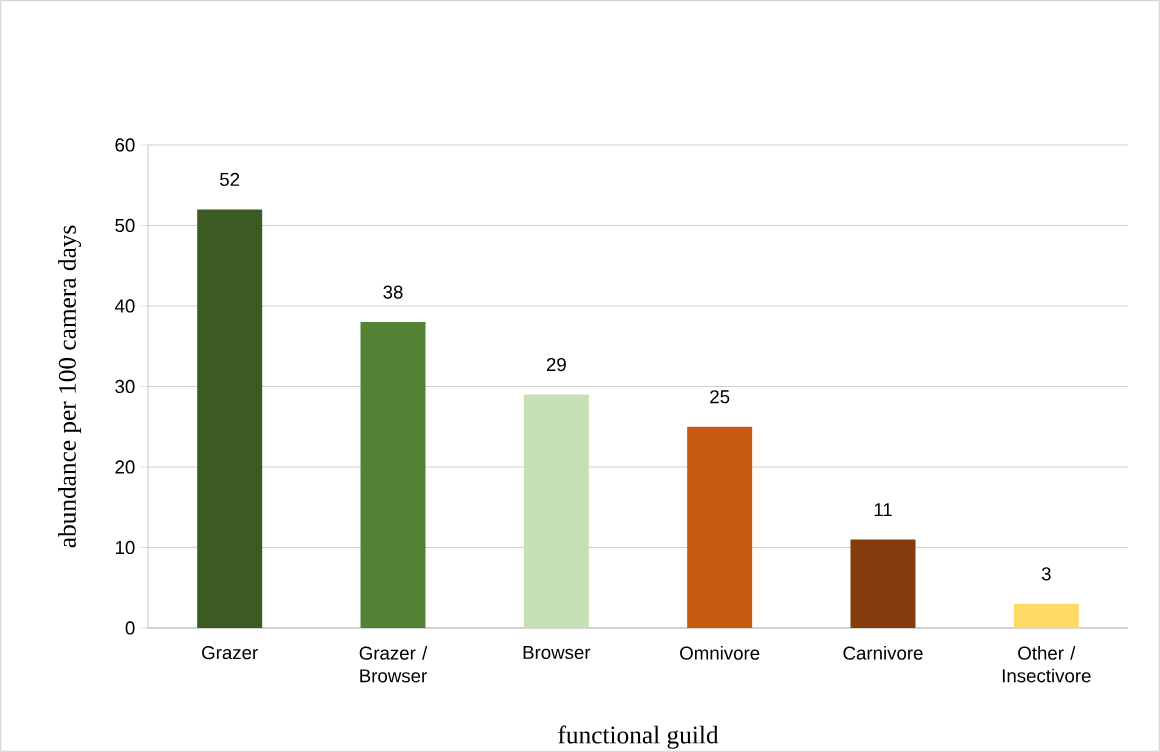 The width and height of the screenshot is (1160, 752). What do you see at coordinates (230, 179) in the screenshot?
I see `data-label: 52` at bounding box center [230, 179].